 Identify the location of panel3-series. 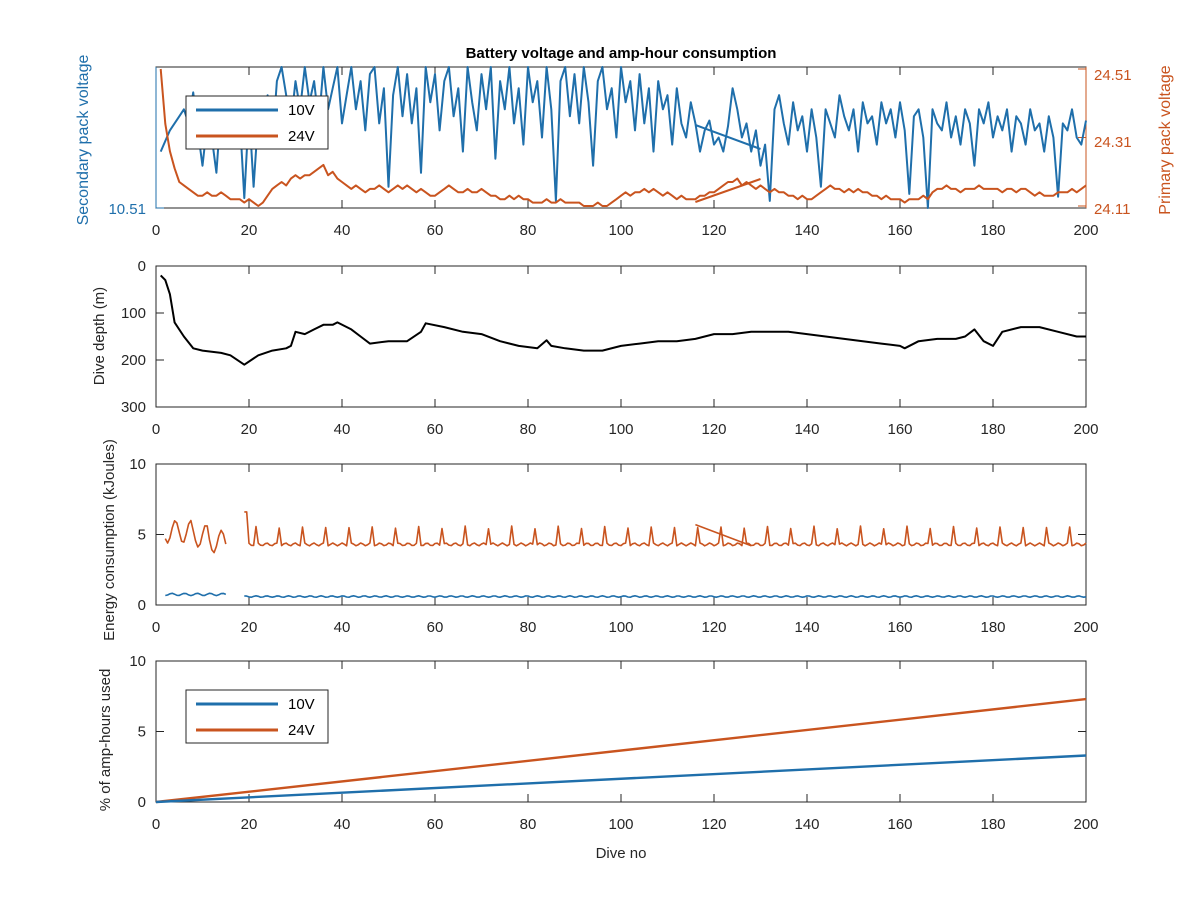
(625, 554).